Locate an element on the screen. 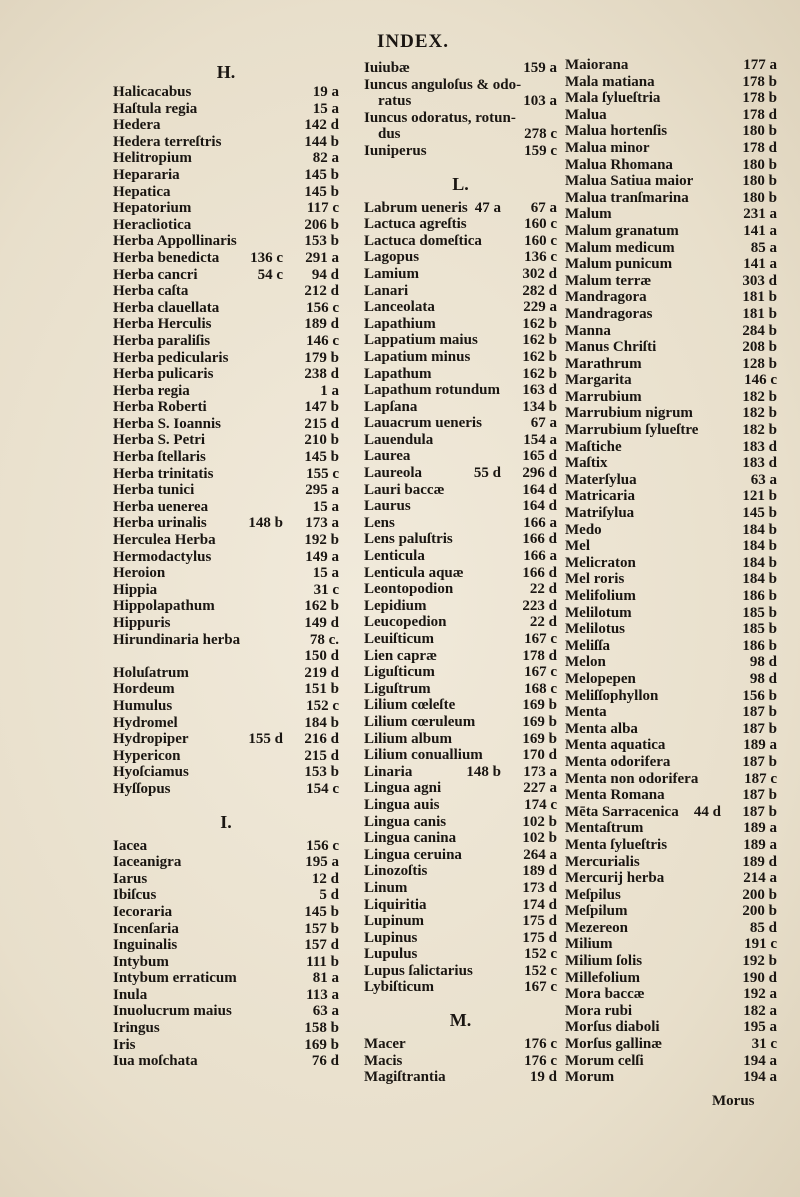 This screenshot has width=800, height=1197. entry-page-reference: 187 b is located at coordinates (759, 712).